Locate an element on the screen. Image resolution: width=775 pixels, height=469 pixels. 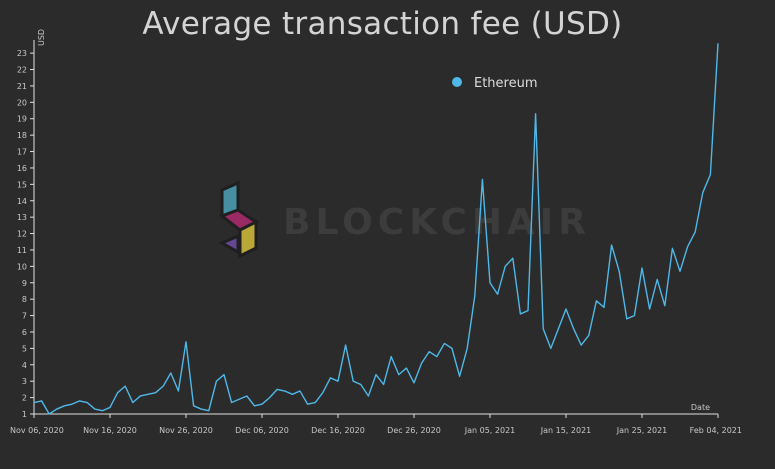
x-tick-label: Dec 06, 2020 is located at coordinates (262, 430).